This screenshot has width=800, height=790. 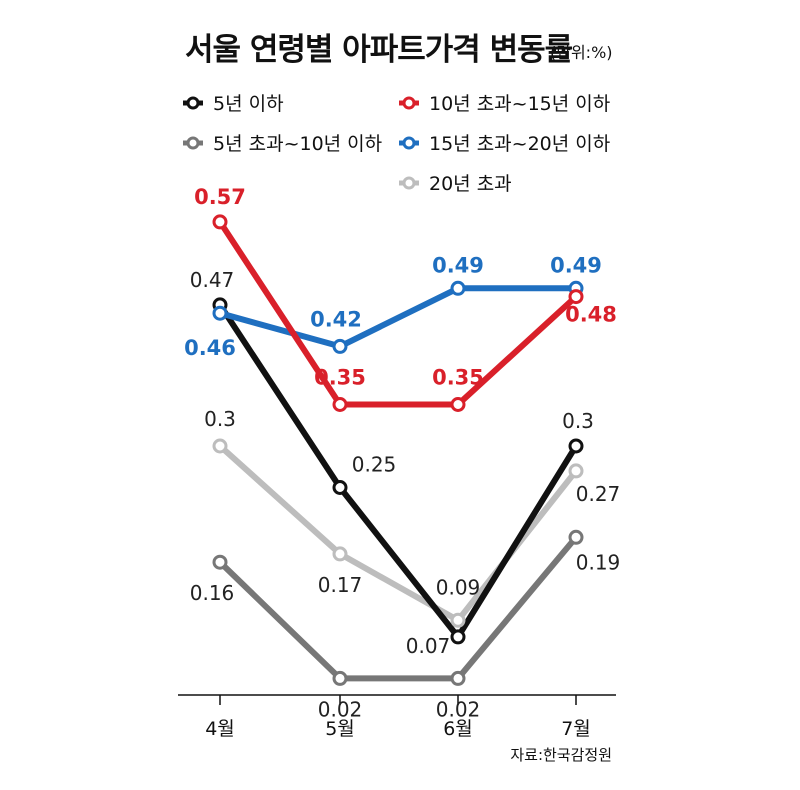 I want to click on x-tick-label: 4월, so click(x=220, y=729).